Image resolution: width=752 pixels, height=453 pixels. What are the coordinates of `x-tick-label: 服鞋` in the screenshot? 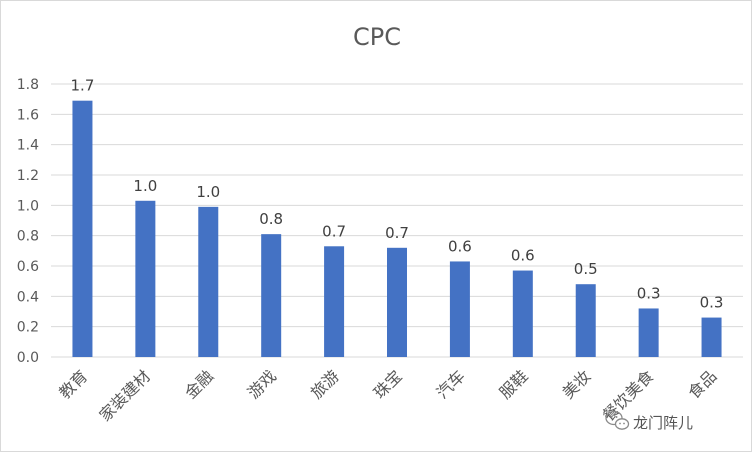 It's located at (514, 384).